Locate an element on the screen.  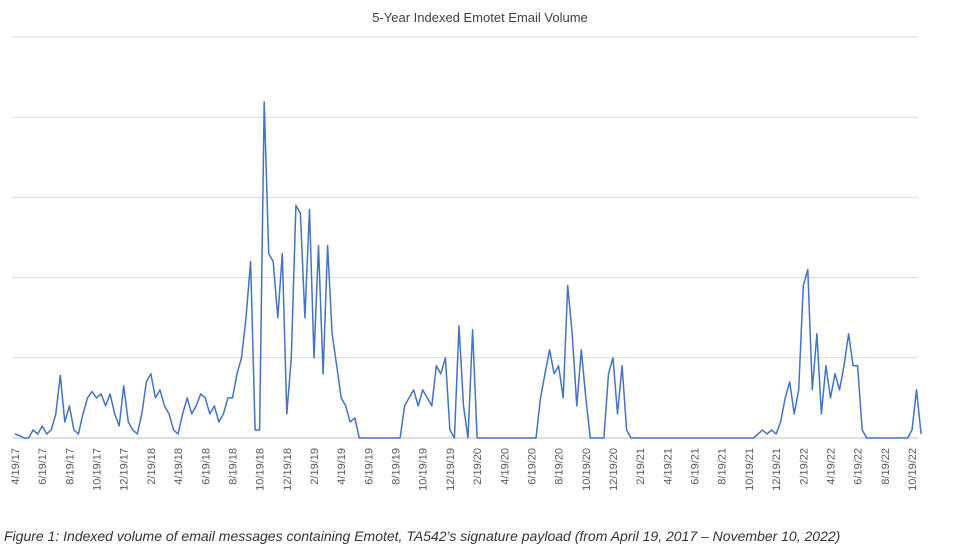
x-tick-label: 4/19/20 is located at coordinates (505, 466).